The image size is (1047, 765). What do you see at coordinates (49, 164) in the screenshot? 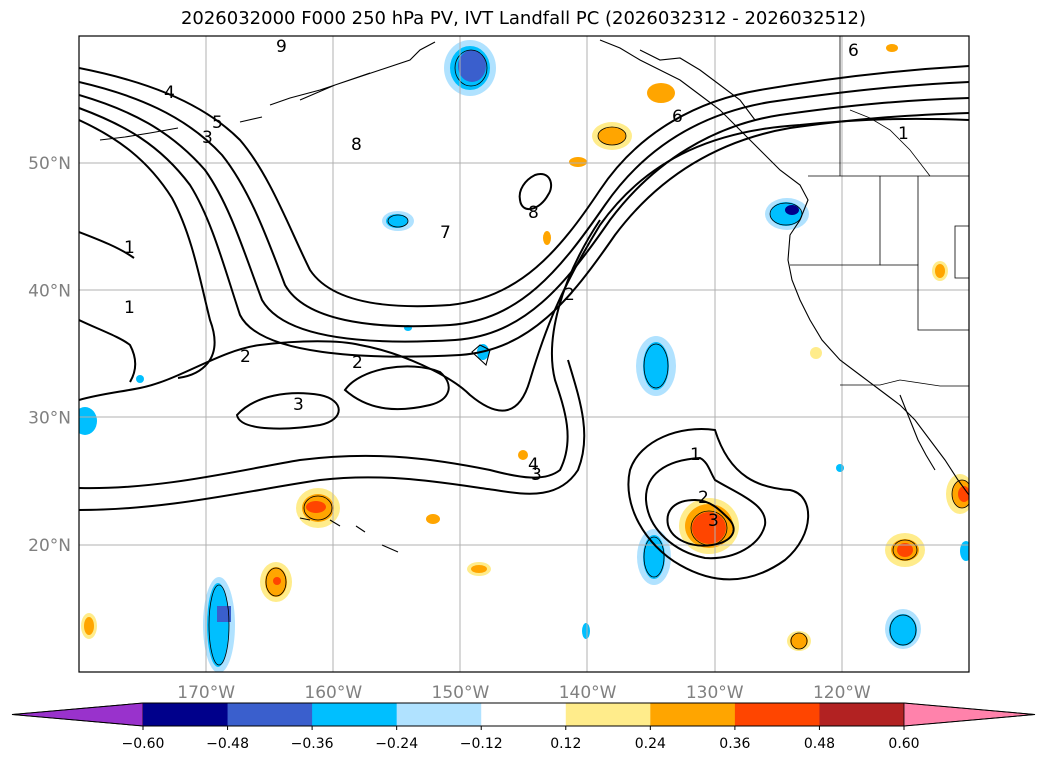
I see `latitude-label: 50°N` at bounding box center [49, 164].